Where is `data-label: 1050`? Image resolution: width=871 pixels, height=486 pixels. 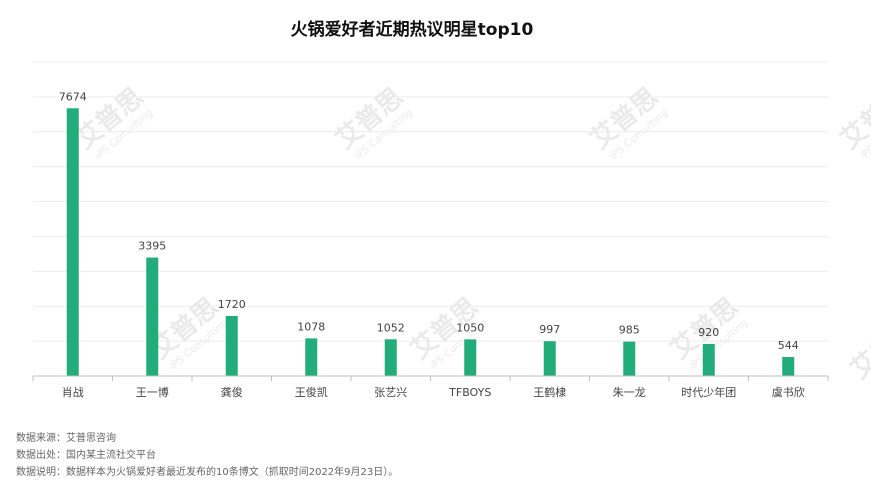 data-label: 1050 is located at coordinates (470, 327).